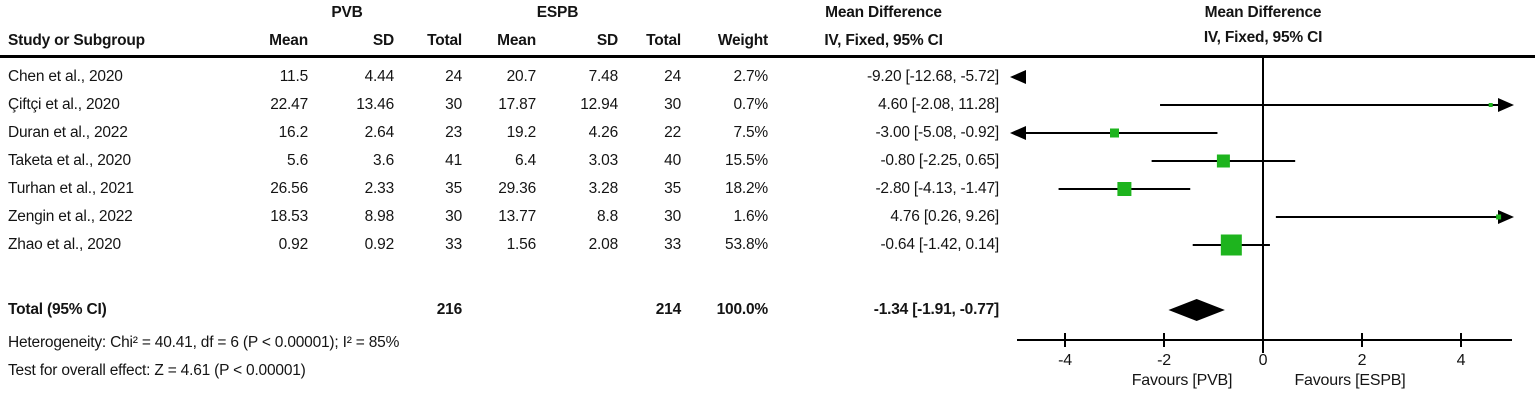 This screenshot has width=1535, height=404. Describe the element at coordinates (557, 12) in the screenshot. I see `group-header-espb: ESPB` at that location.